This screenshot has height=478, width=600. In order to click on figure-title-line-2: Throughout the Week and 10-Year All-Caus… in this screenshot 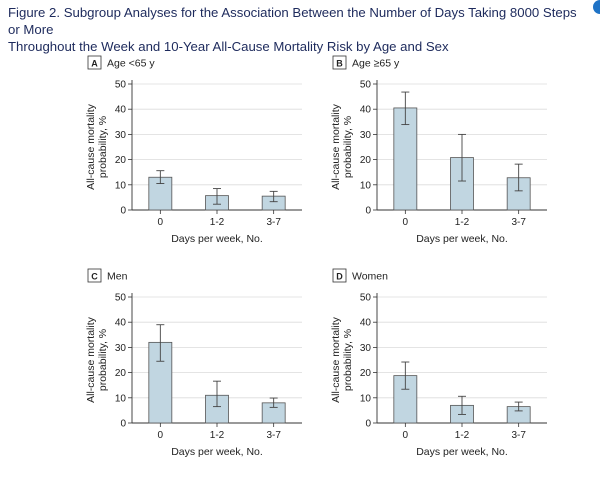, I will do `click(228, 46)`.